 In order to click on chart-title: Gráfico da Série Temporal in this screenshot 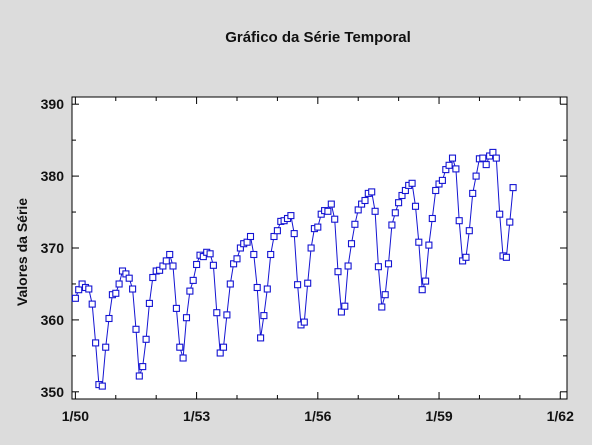, I will do `click(318, 37)`.